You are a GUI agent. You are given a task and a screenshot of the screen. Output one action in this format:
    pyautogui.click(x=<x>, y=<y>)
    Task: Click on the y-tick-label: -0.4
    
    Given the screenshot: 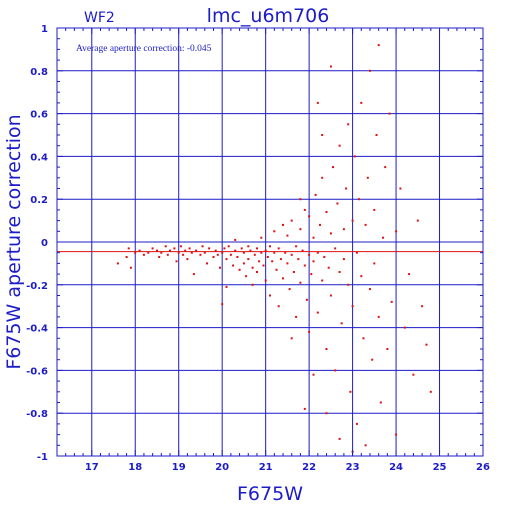 What is the action you would take?
    pyautogui.click(x=37, y=329)
    